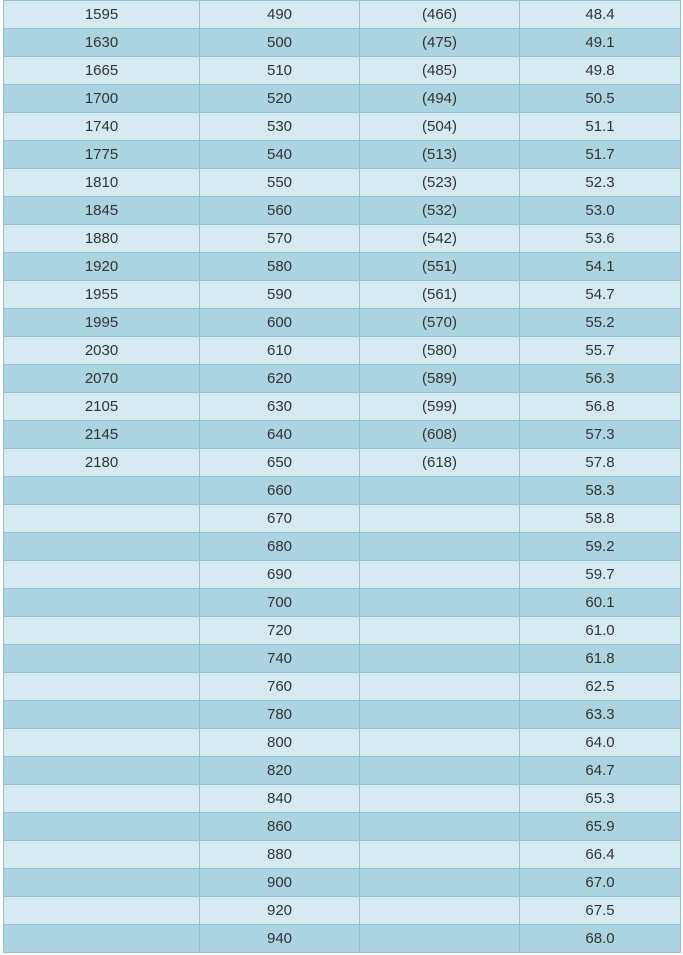 The width and height of the screenshot is (683, 955). What do you see at coordinates (600, 854) in the screenshot?
I see `col-4-cell: 66.4` at bounding box center [600, 854].